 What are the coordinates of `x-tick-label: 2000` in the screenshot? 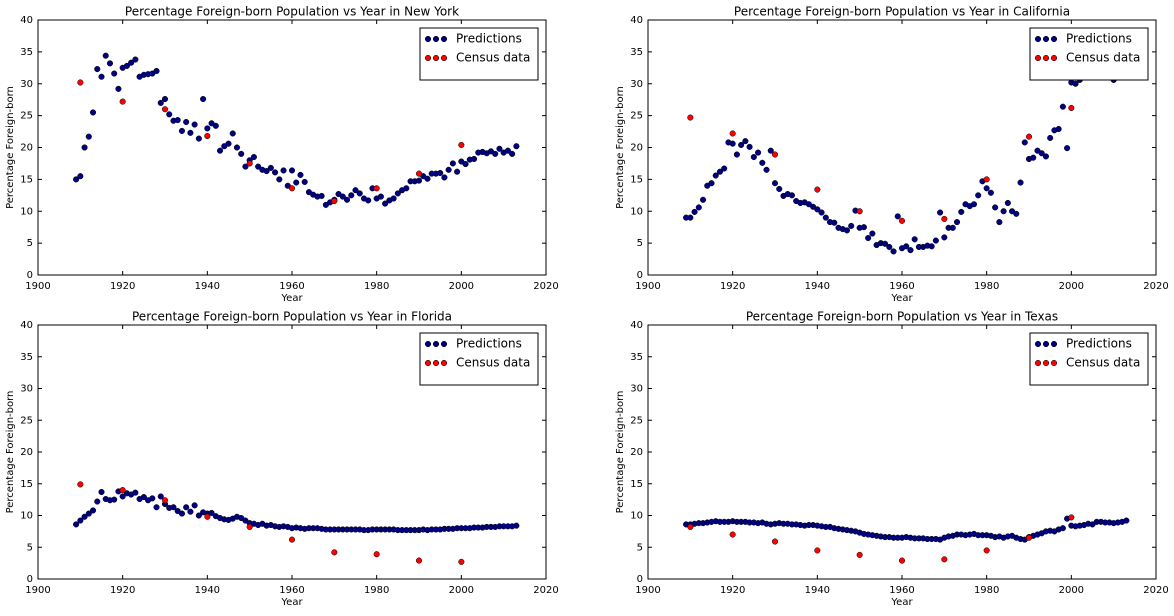 It's located at (461, 286).